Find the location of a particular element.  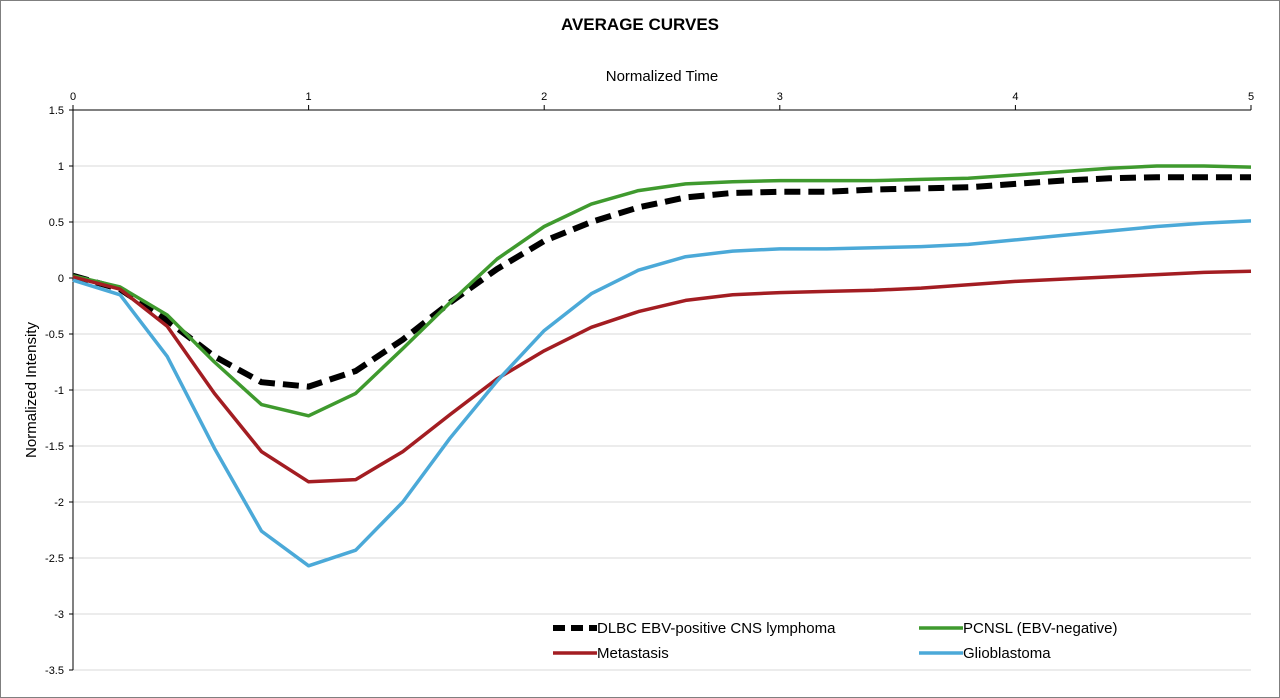

x-tick-label-1: 1 is located at coordinates (309, 97).